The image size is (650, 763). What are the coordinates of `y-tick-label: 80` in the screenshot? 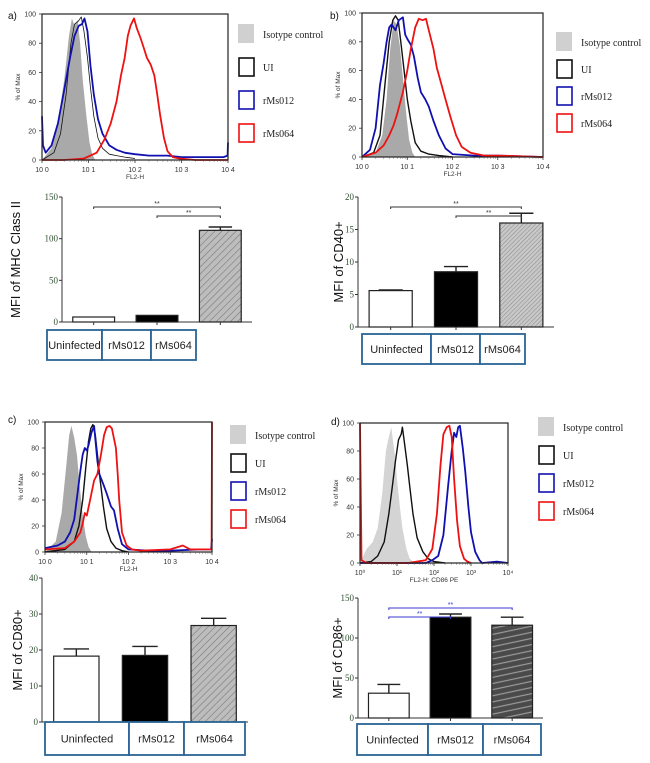 It's located at (350, 452).